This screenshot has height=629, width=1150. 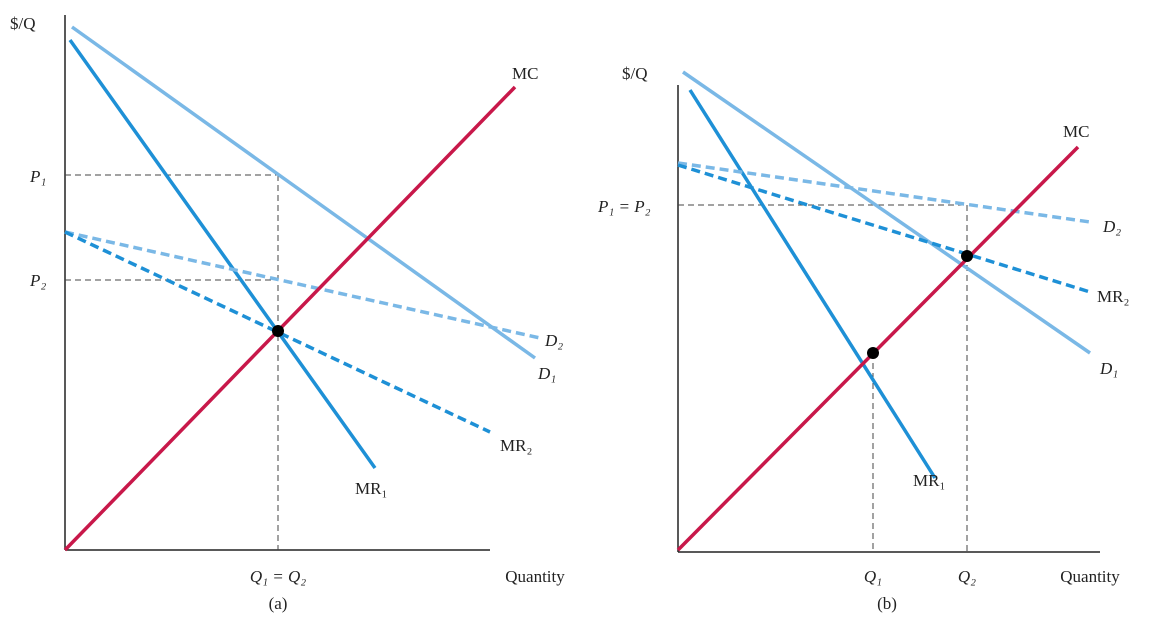 What do you see at coordinates (278, 603) in the screenshot?
I see `caption: (a)` at bounding box center [278, 603].